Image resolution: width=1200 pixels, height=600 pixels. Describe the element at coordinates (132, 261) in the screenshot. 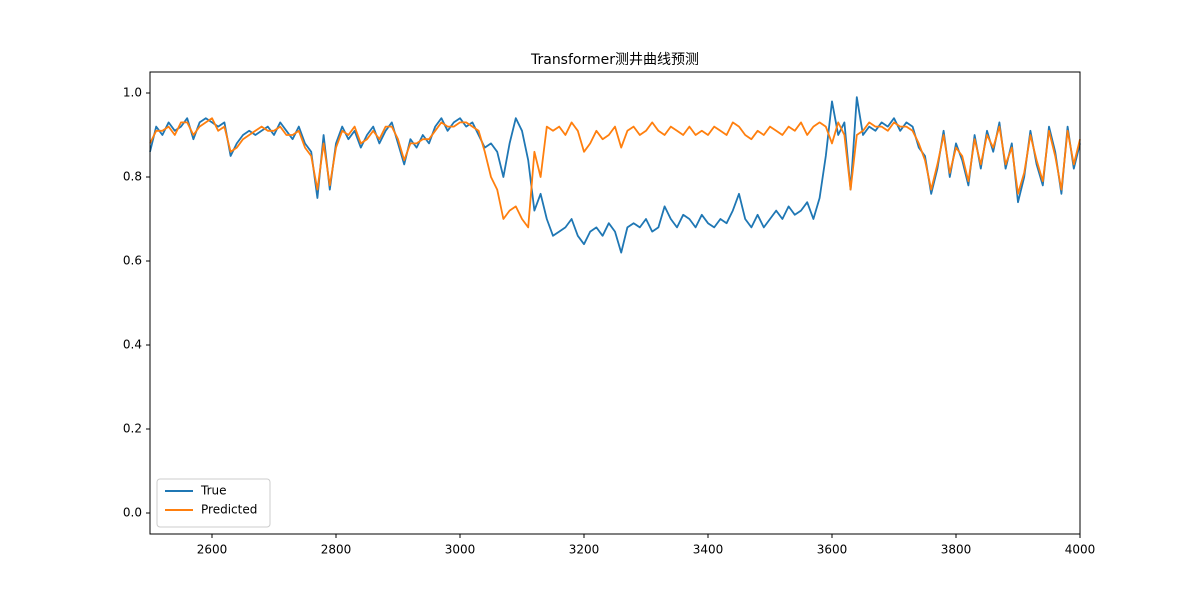

I see `y-tick-label: 0.6` at that location.